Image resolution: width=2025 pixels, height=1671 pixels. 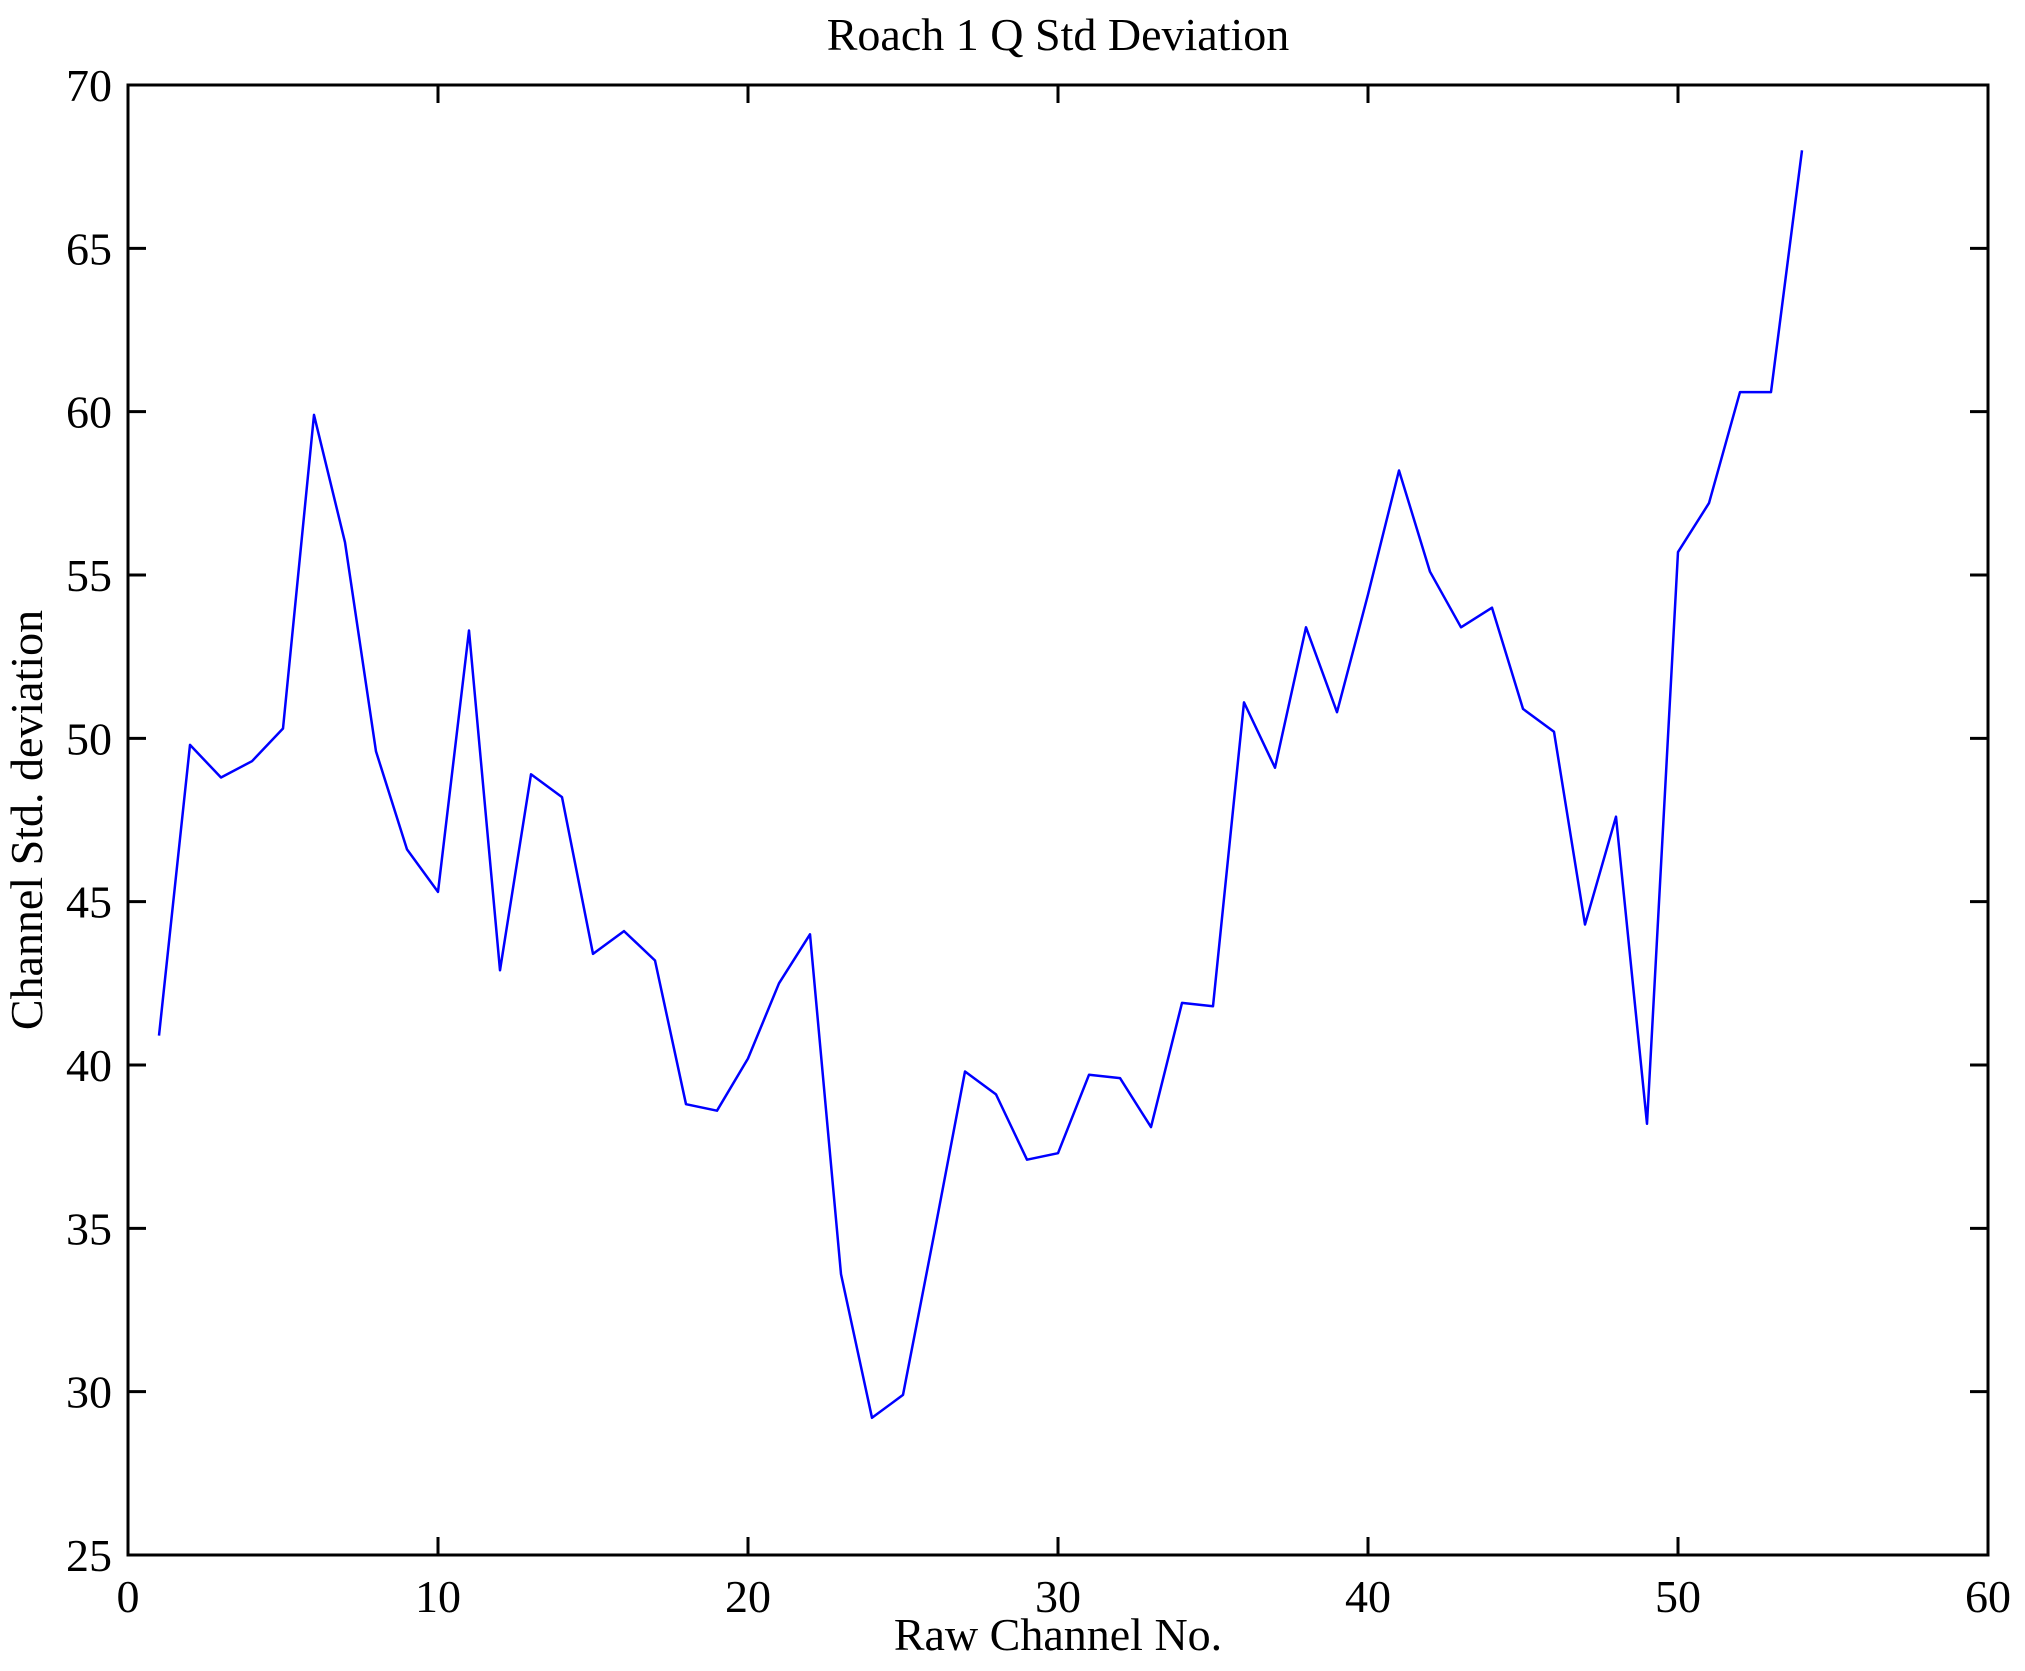 I want to click on y-tick-labels: 25 30 35 40 45 50 55 60 65 70, so click(x=89, y=820).